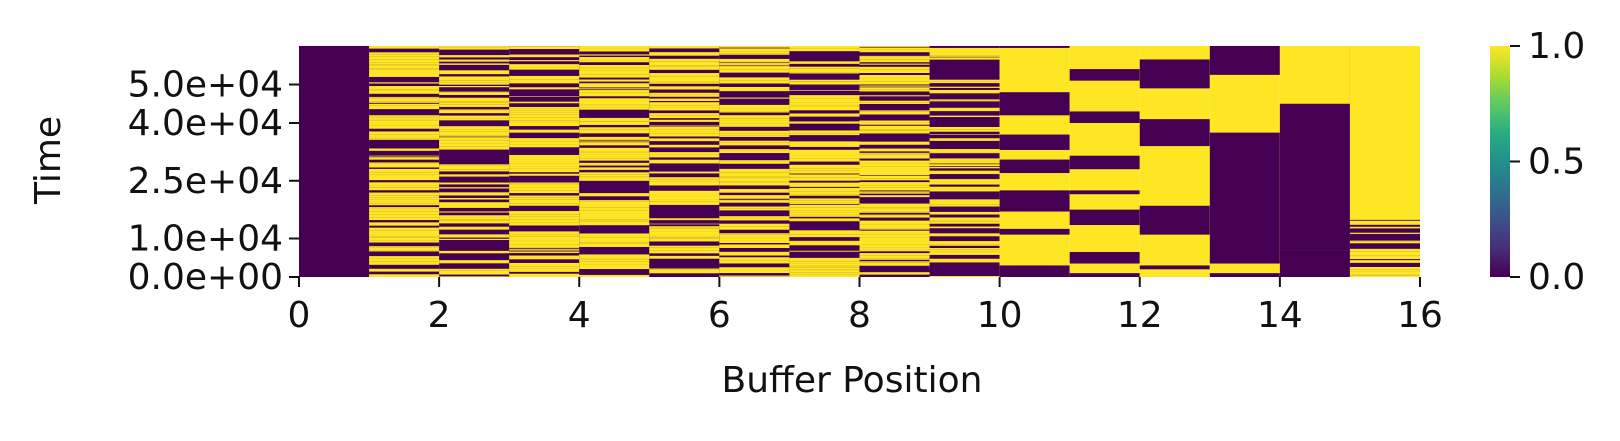  What do you see at coordinates (1547, 162) in the screenshot?
I see `colorbar-ticks: 0.0 0.5 1.0` at bounding box center [1547, 162].